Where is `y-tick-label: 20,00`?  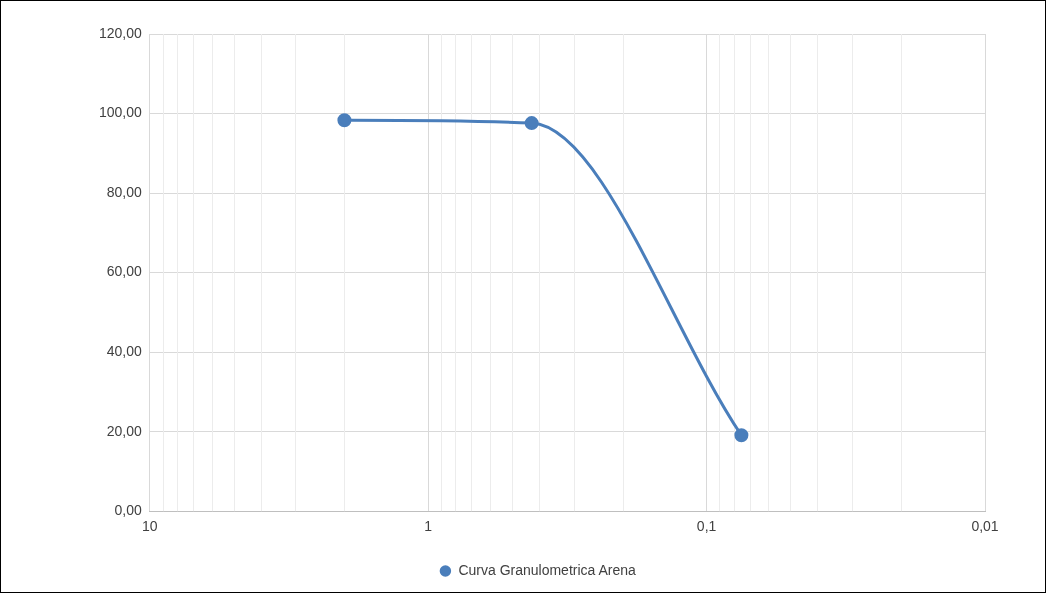 y-tick-label: 20,00 is located at coordinates (124, 430).